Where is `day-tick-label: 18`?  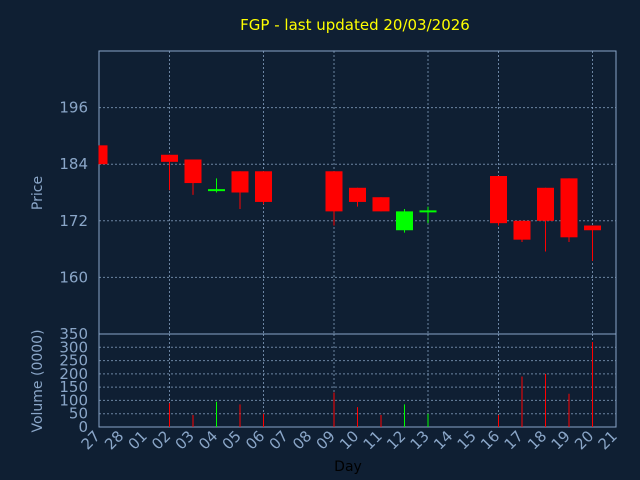
day-tick-label: 18 is located at coordinates (537, 440).